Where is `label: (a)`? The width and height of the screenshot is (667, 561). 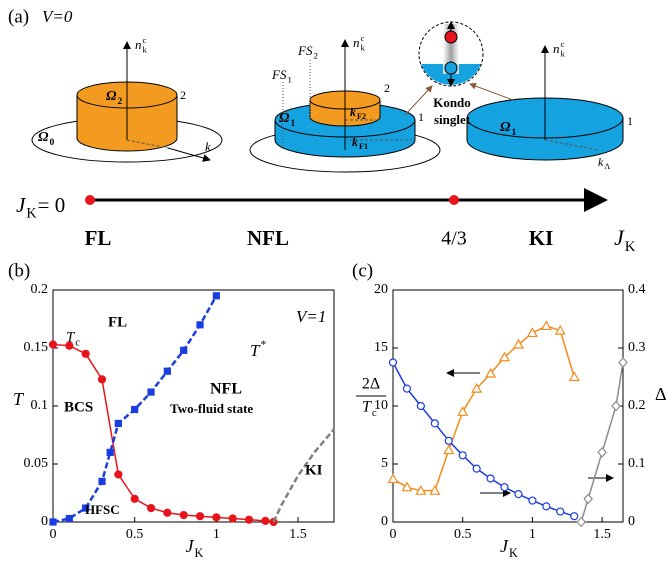
label: (a) is located at coordinates (18, 16).